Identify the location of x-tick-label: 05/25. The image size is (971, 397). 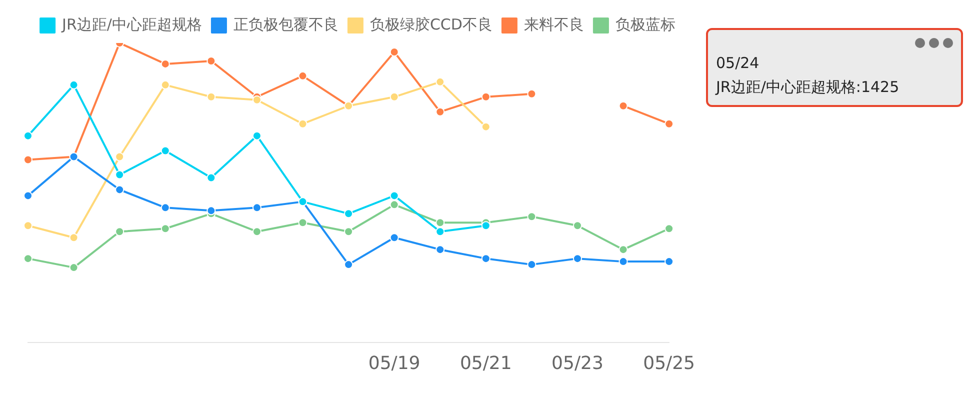
(669, 363).